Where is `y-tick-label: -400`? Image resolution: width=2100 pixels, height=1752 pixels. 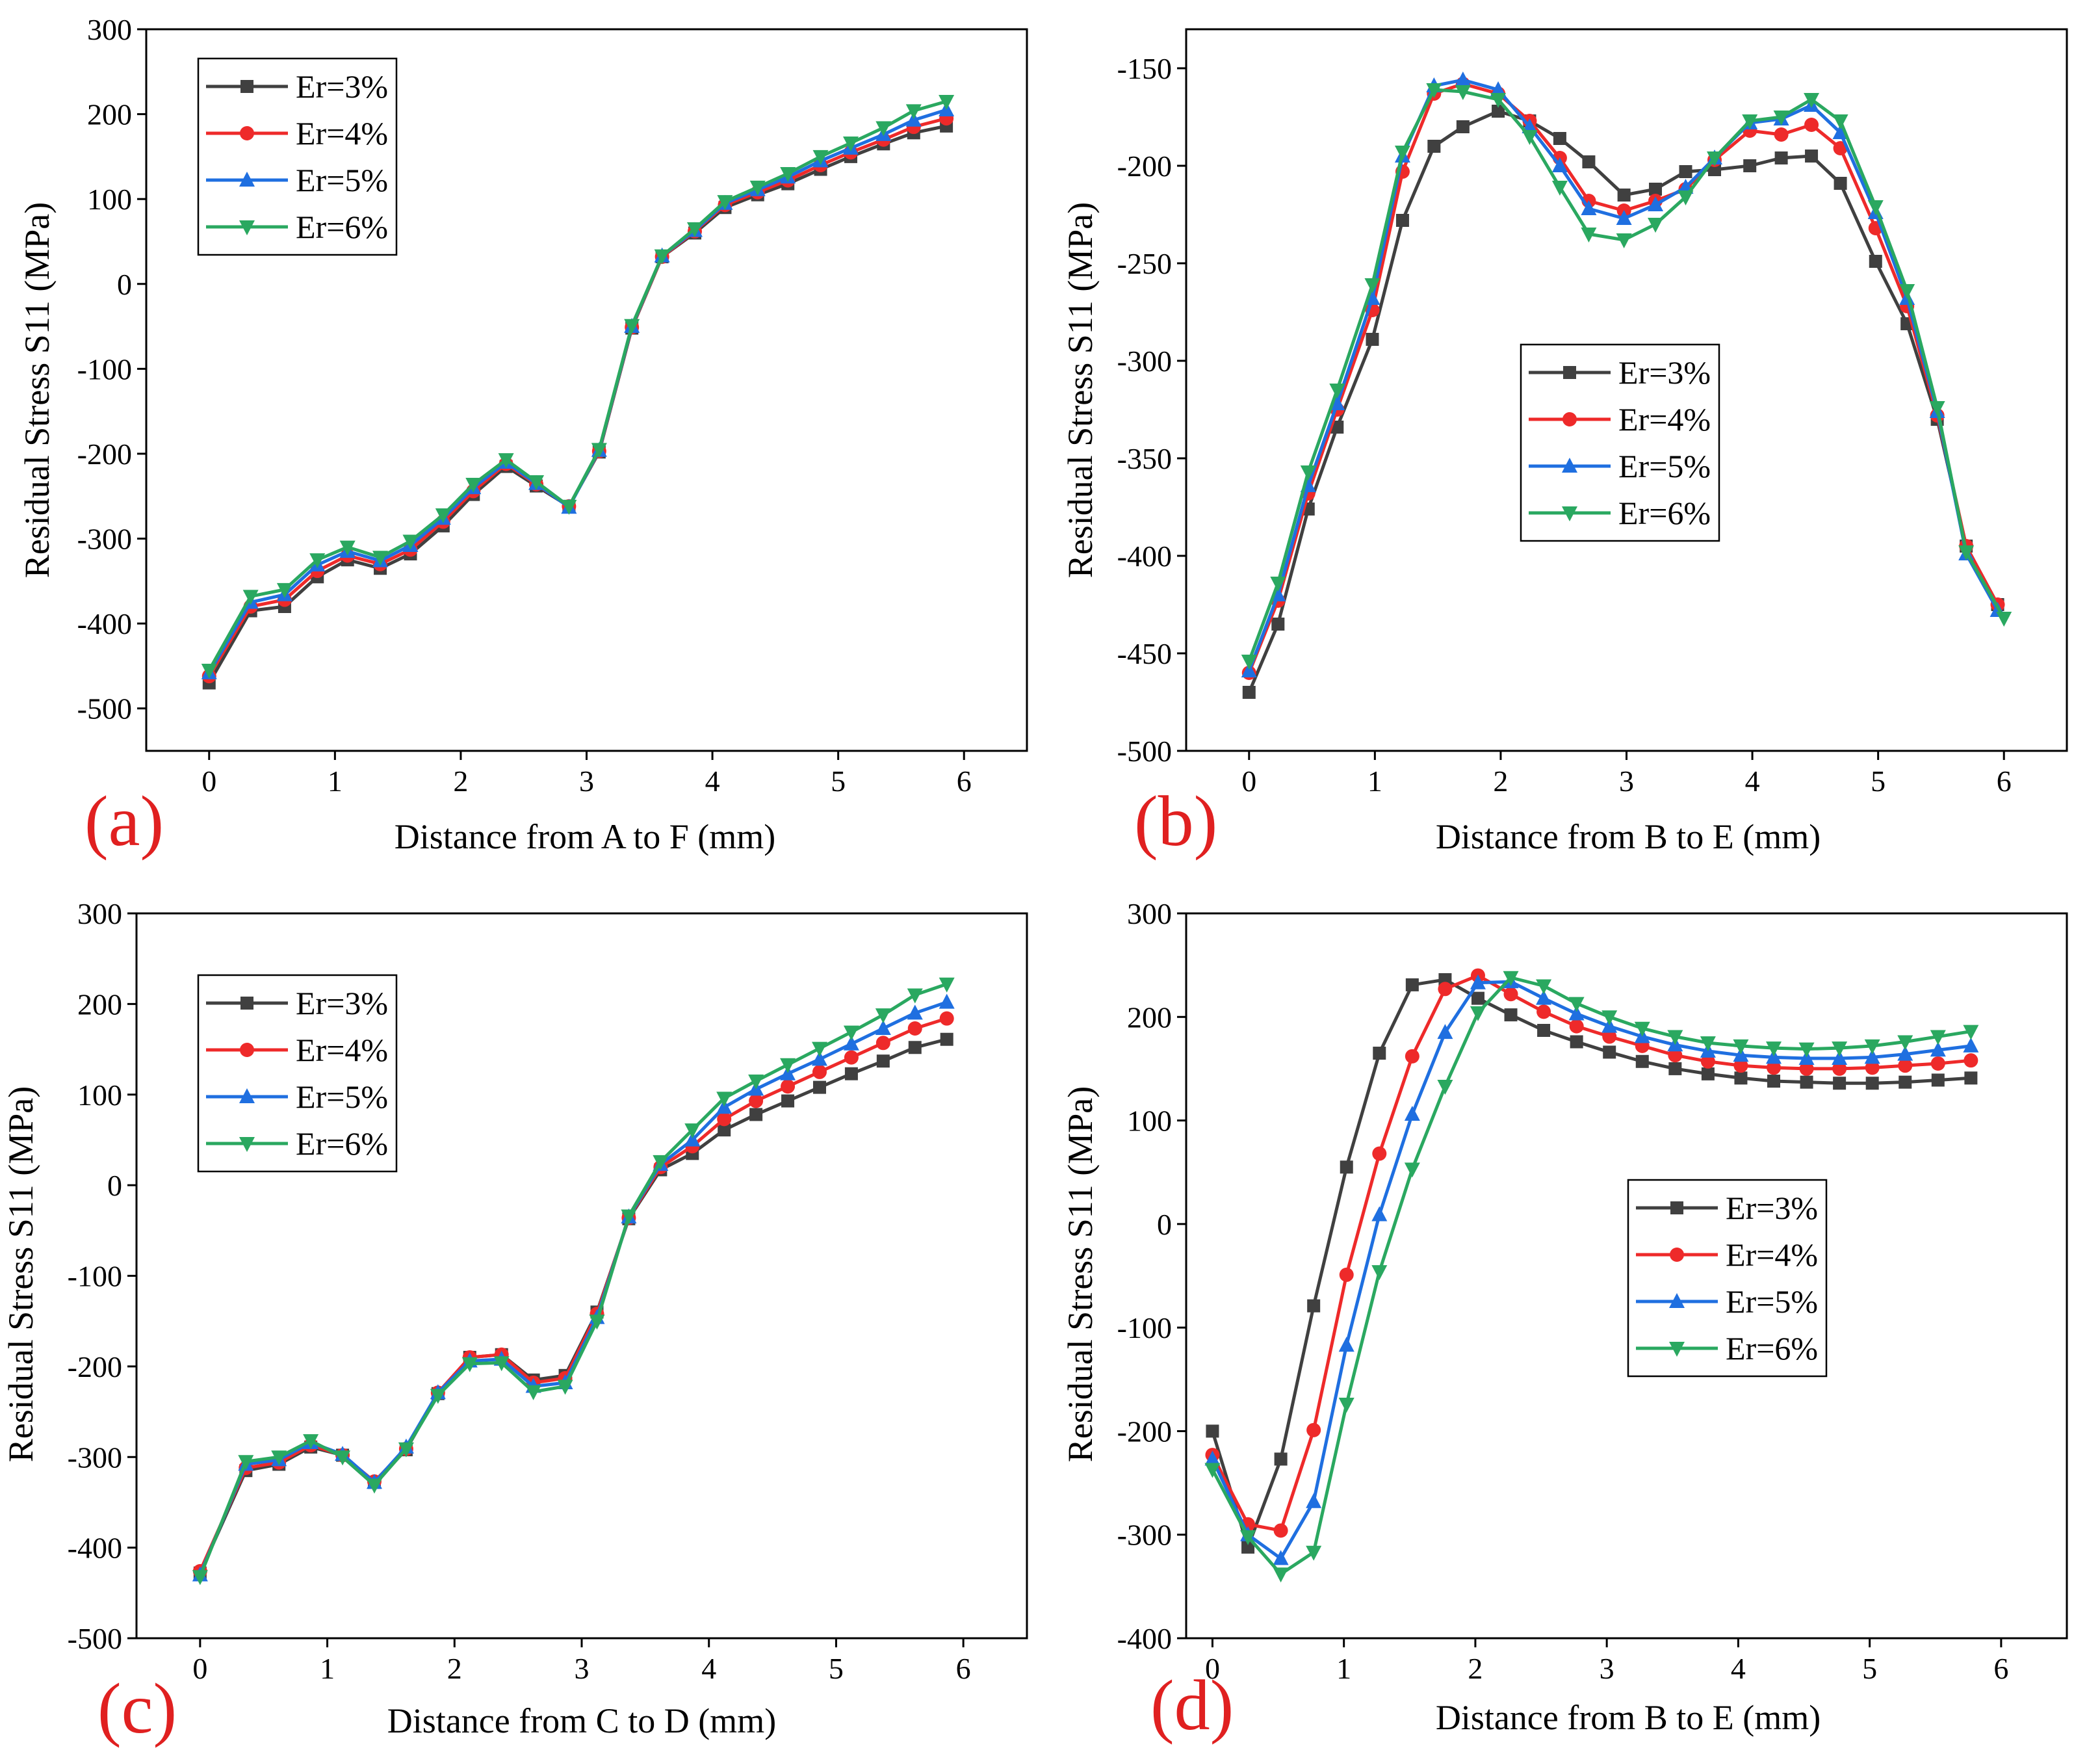
y-tick-label: -400 is located at coordinates (1144, 556).